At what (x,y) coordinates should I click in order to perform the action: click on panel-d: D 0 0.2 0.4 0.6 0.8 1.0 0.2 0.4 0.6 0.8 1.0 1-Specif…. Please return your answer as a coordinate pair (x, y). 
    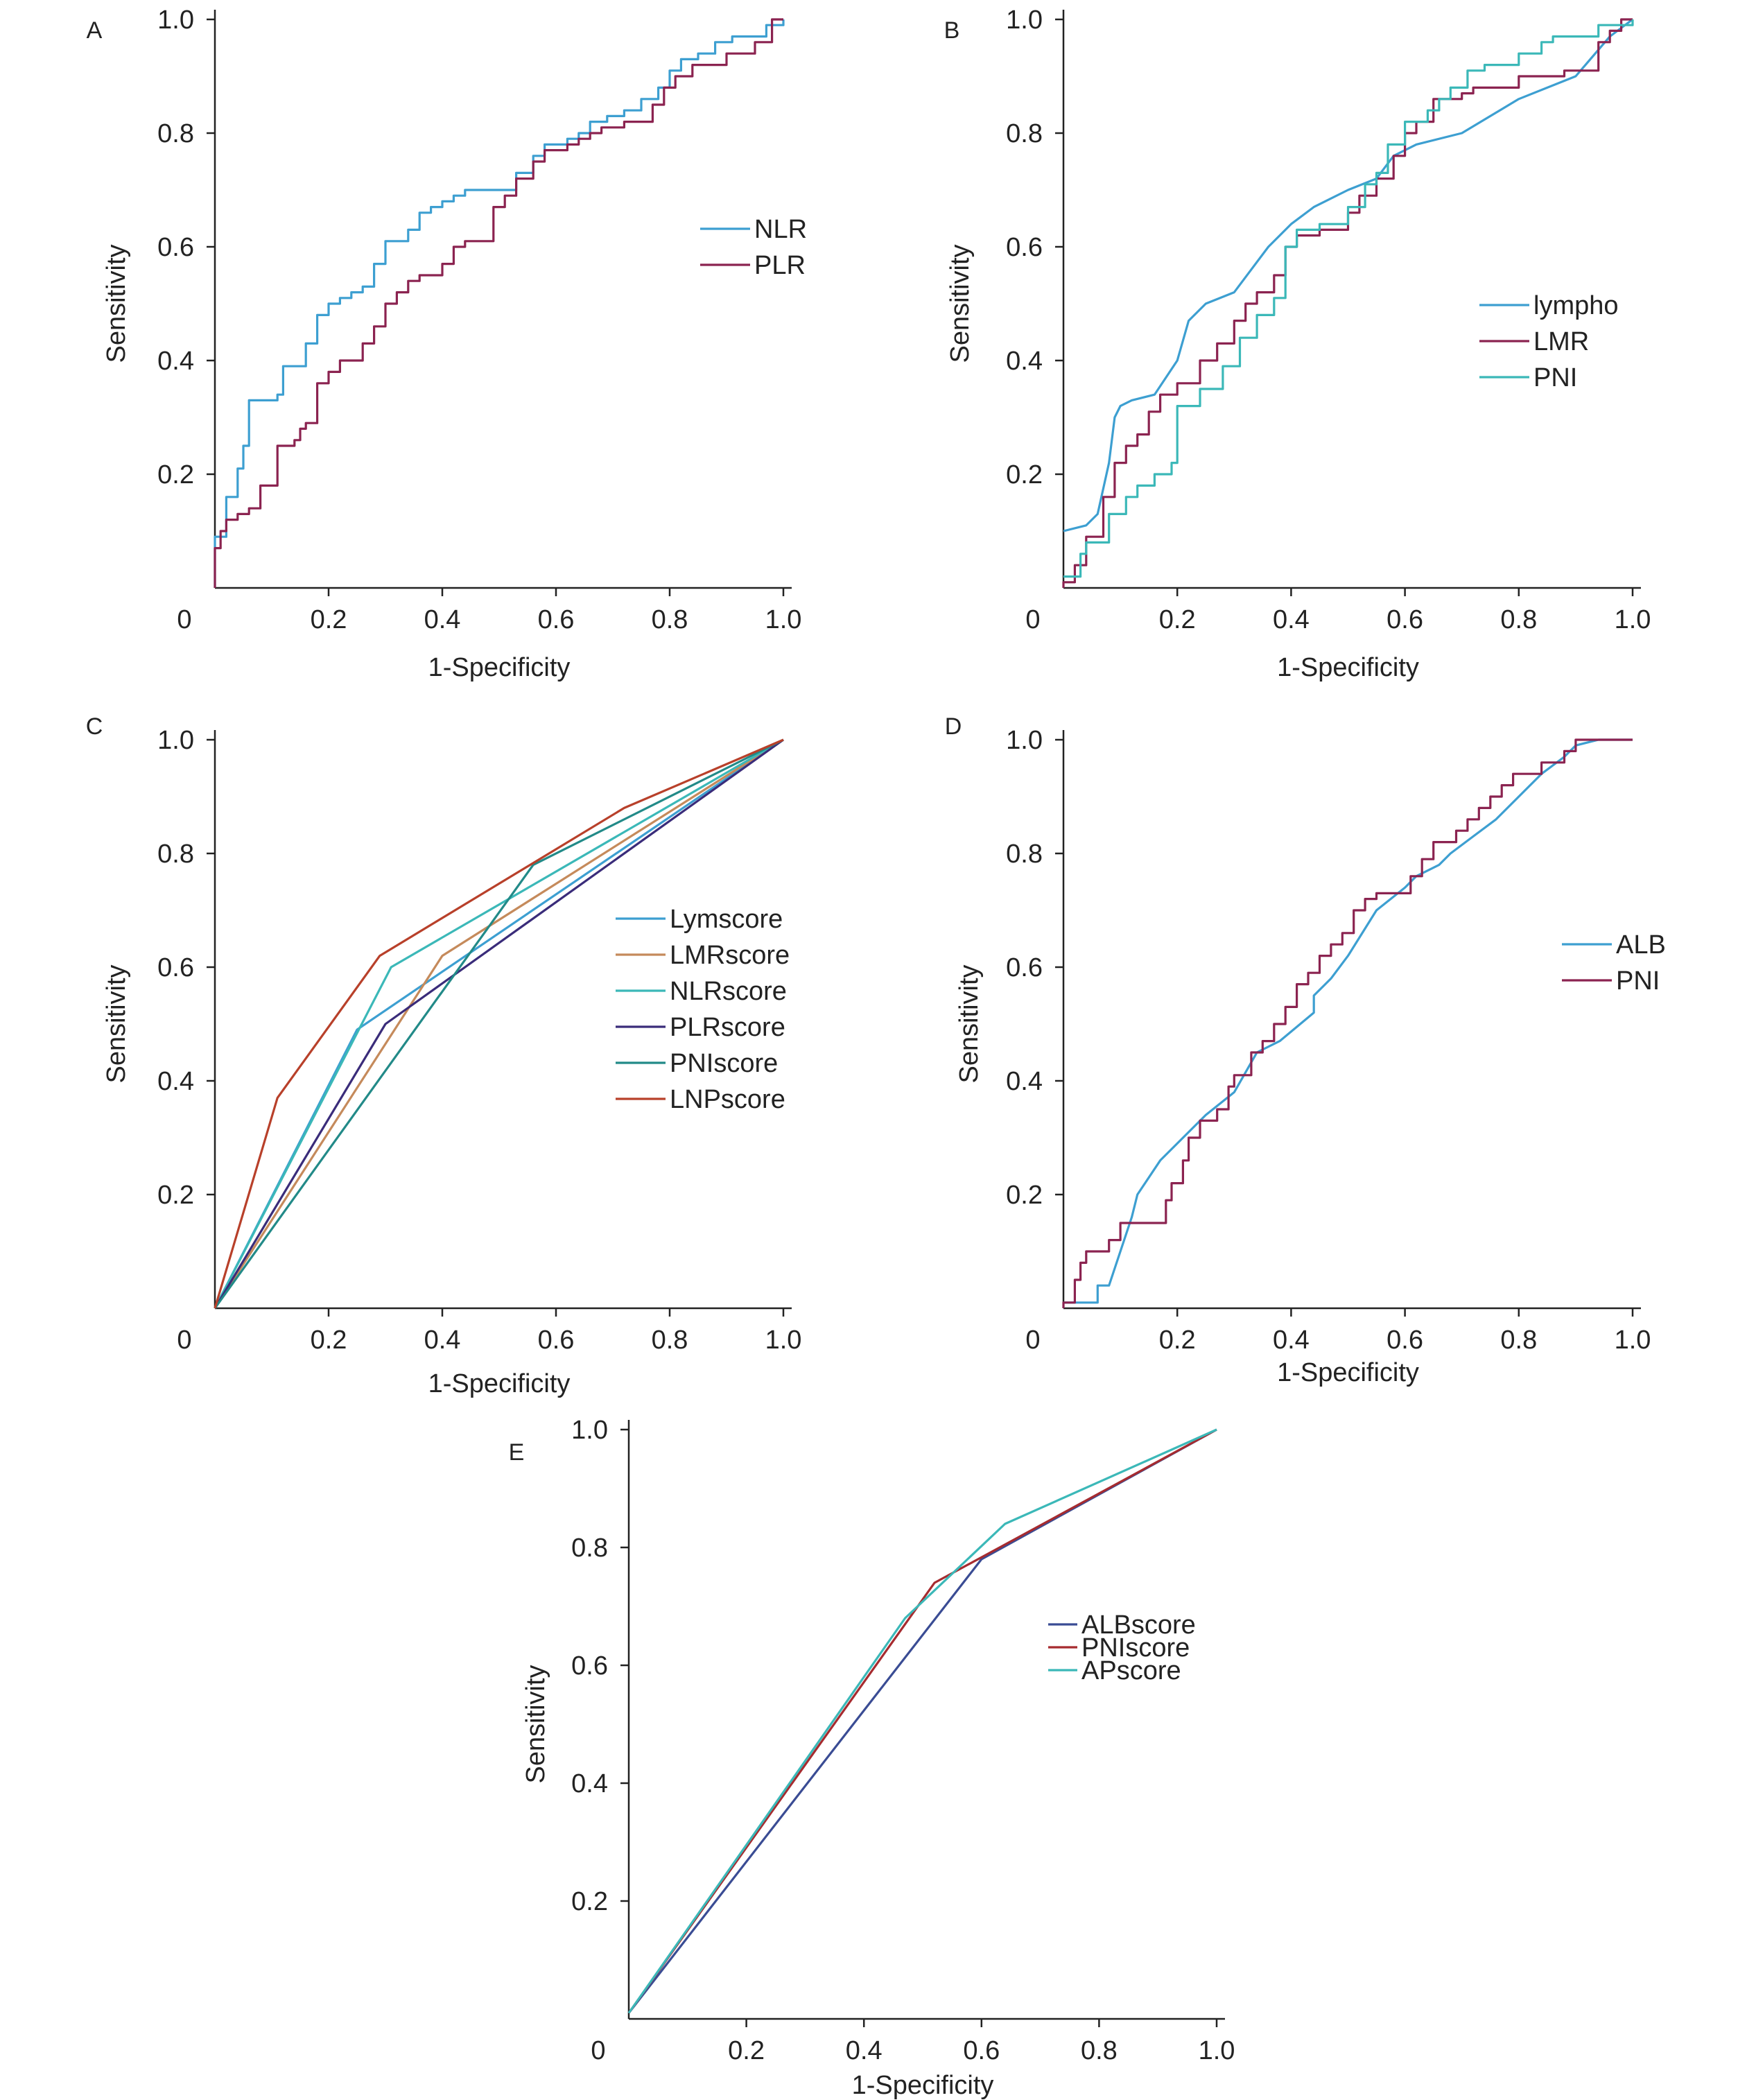
    Looking at the image, I should click on (1305, 1050).